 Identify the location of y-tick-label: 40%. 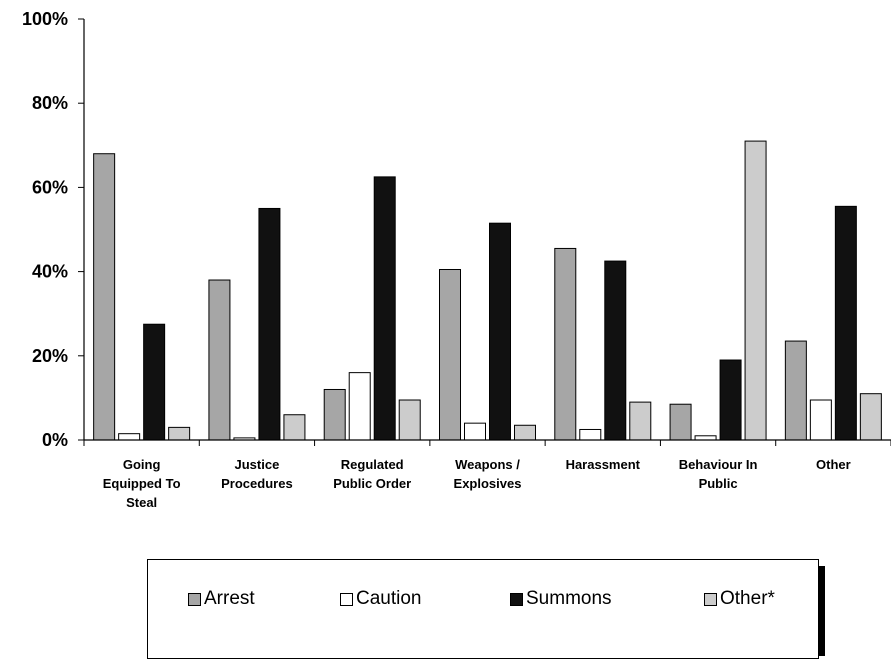
(50, 272).